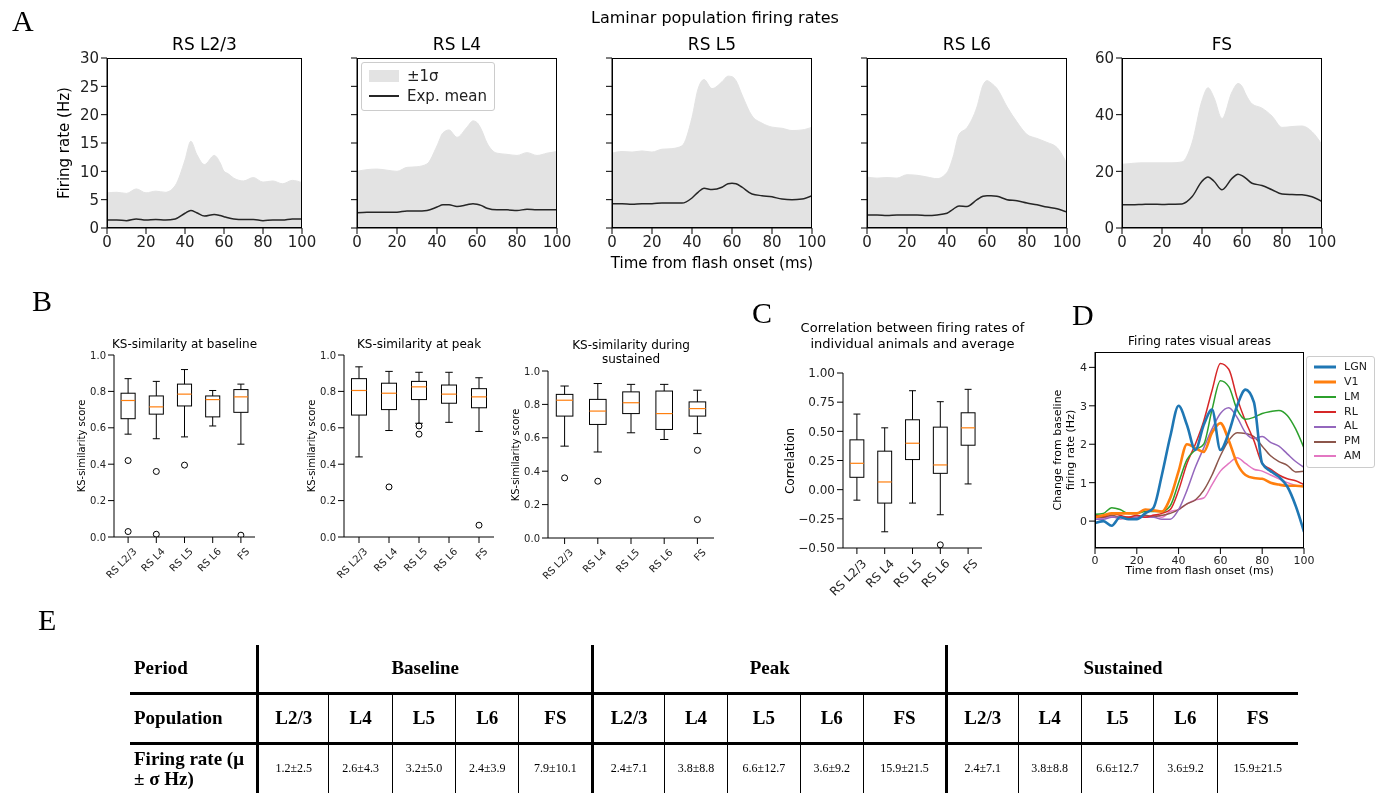 The width and height of the screenshot is (1378, 798). Describe the element at coordinates (64, 143) in the screenshot. I see `y-axis-title: Firing rate (Hz)` at that location.